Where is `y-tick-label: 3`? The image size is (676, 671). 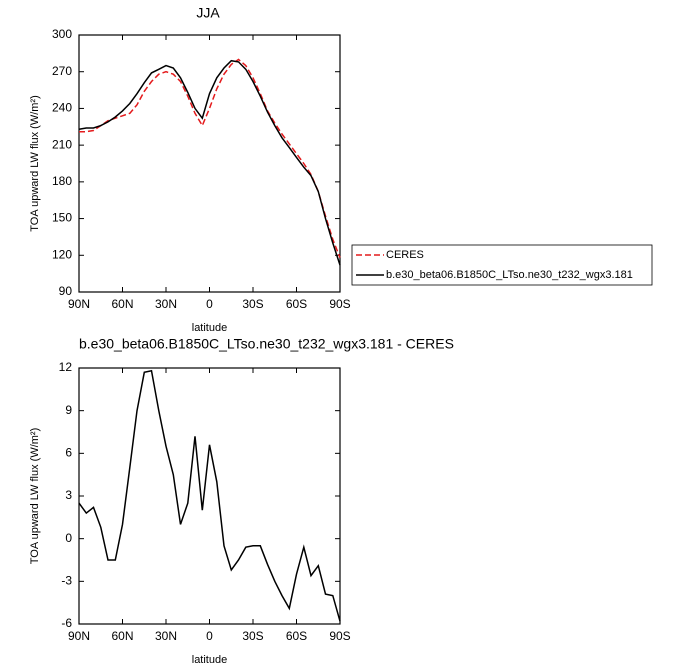
y-tick-label: 3 is located at coordinates (68, 495).